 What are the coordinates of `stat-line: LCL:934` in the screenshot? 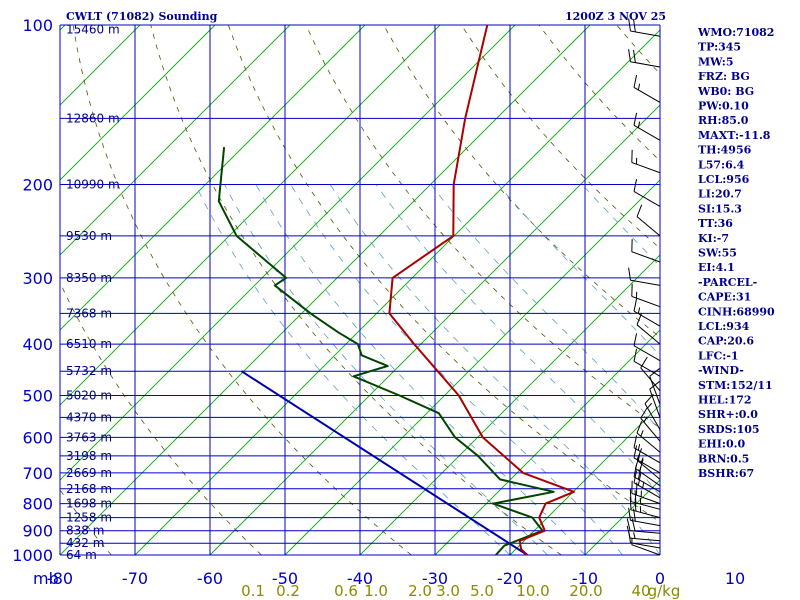 It's located at (724, 326).